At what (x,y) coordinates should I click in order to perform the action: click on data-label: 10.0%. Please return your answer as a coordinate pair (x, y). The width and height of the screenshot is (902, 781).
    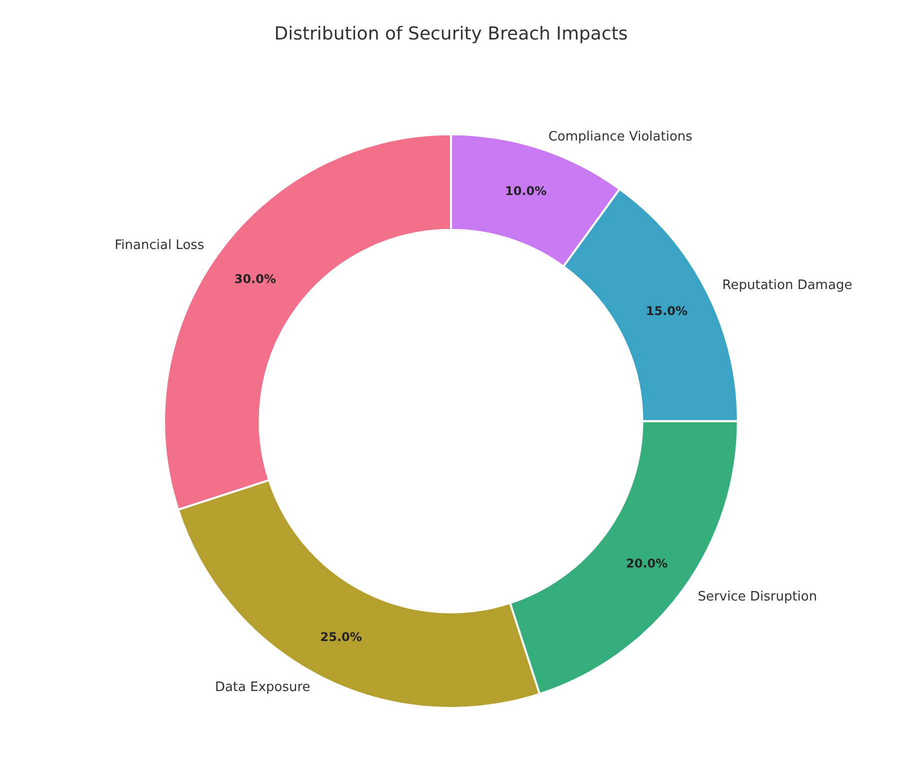
    Looking at the image, I should click on (525, 191).